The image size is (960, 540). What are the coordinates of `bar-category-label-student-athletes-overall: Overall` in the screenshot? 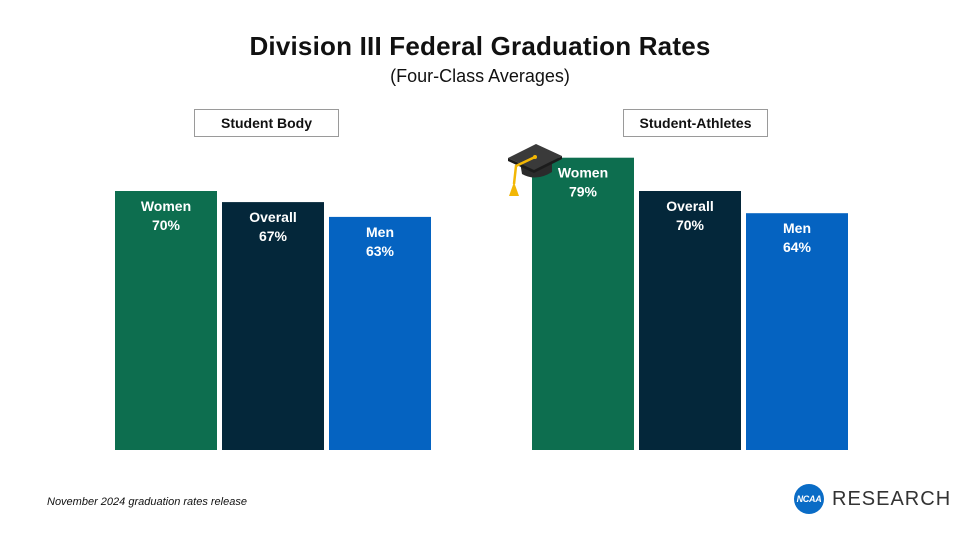 It's located at (689, 206).